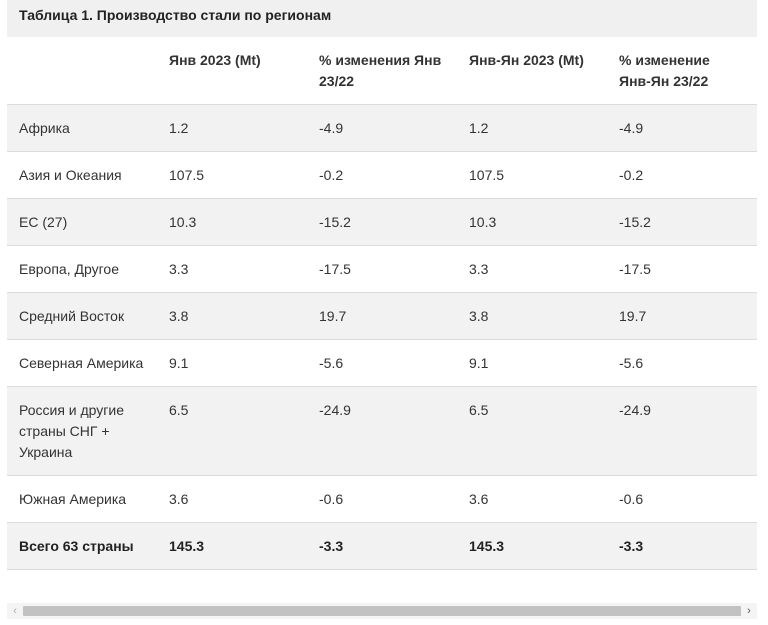 This screenshot has height=625, width=768. I want to click on table-row: Средний Восток 3.8 19.7 3.8 19.7, so click(382, 315).